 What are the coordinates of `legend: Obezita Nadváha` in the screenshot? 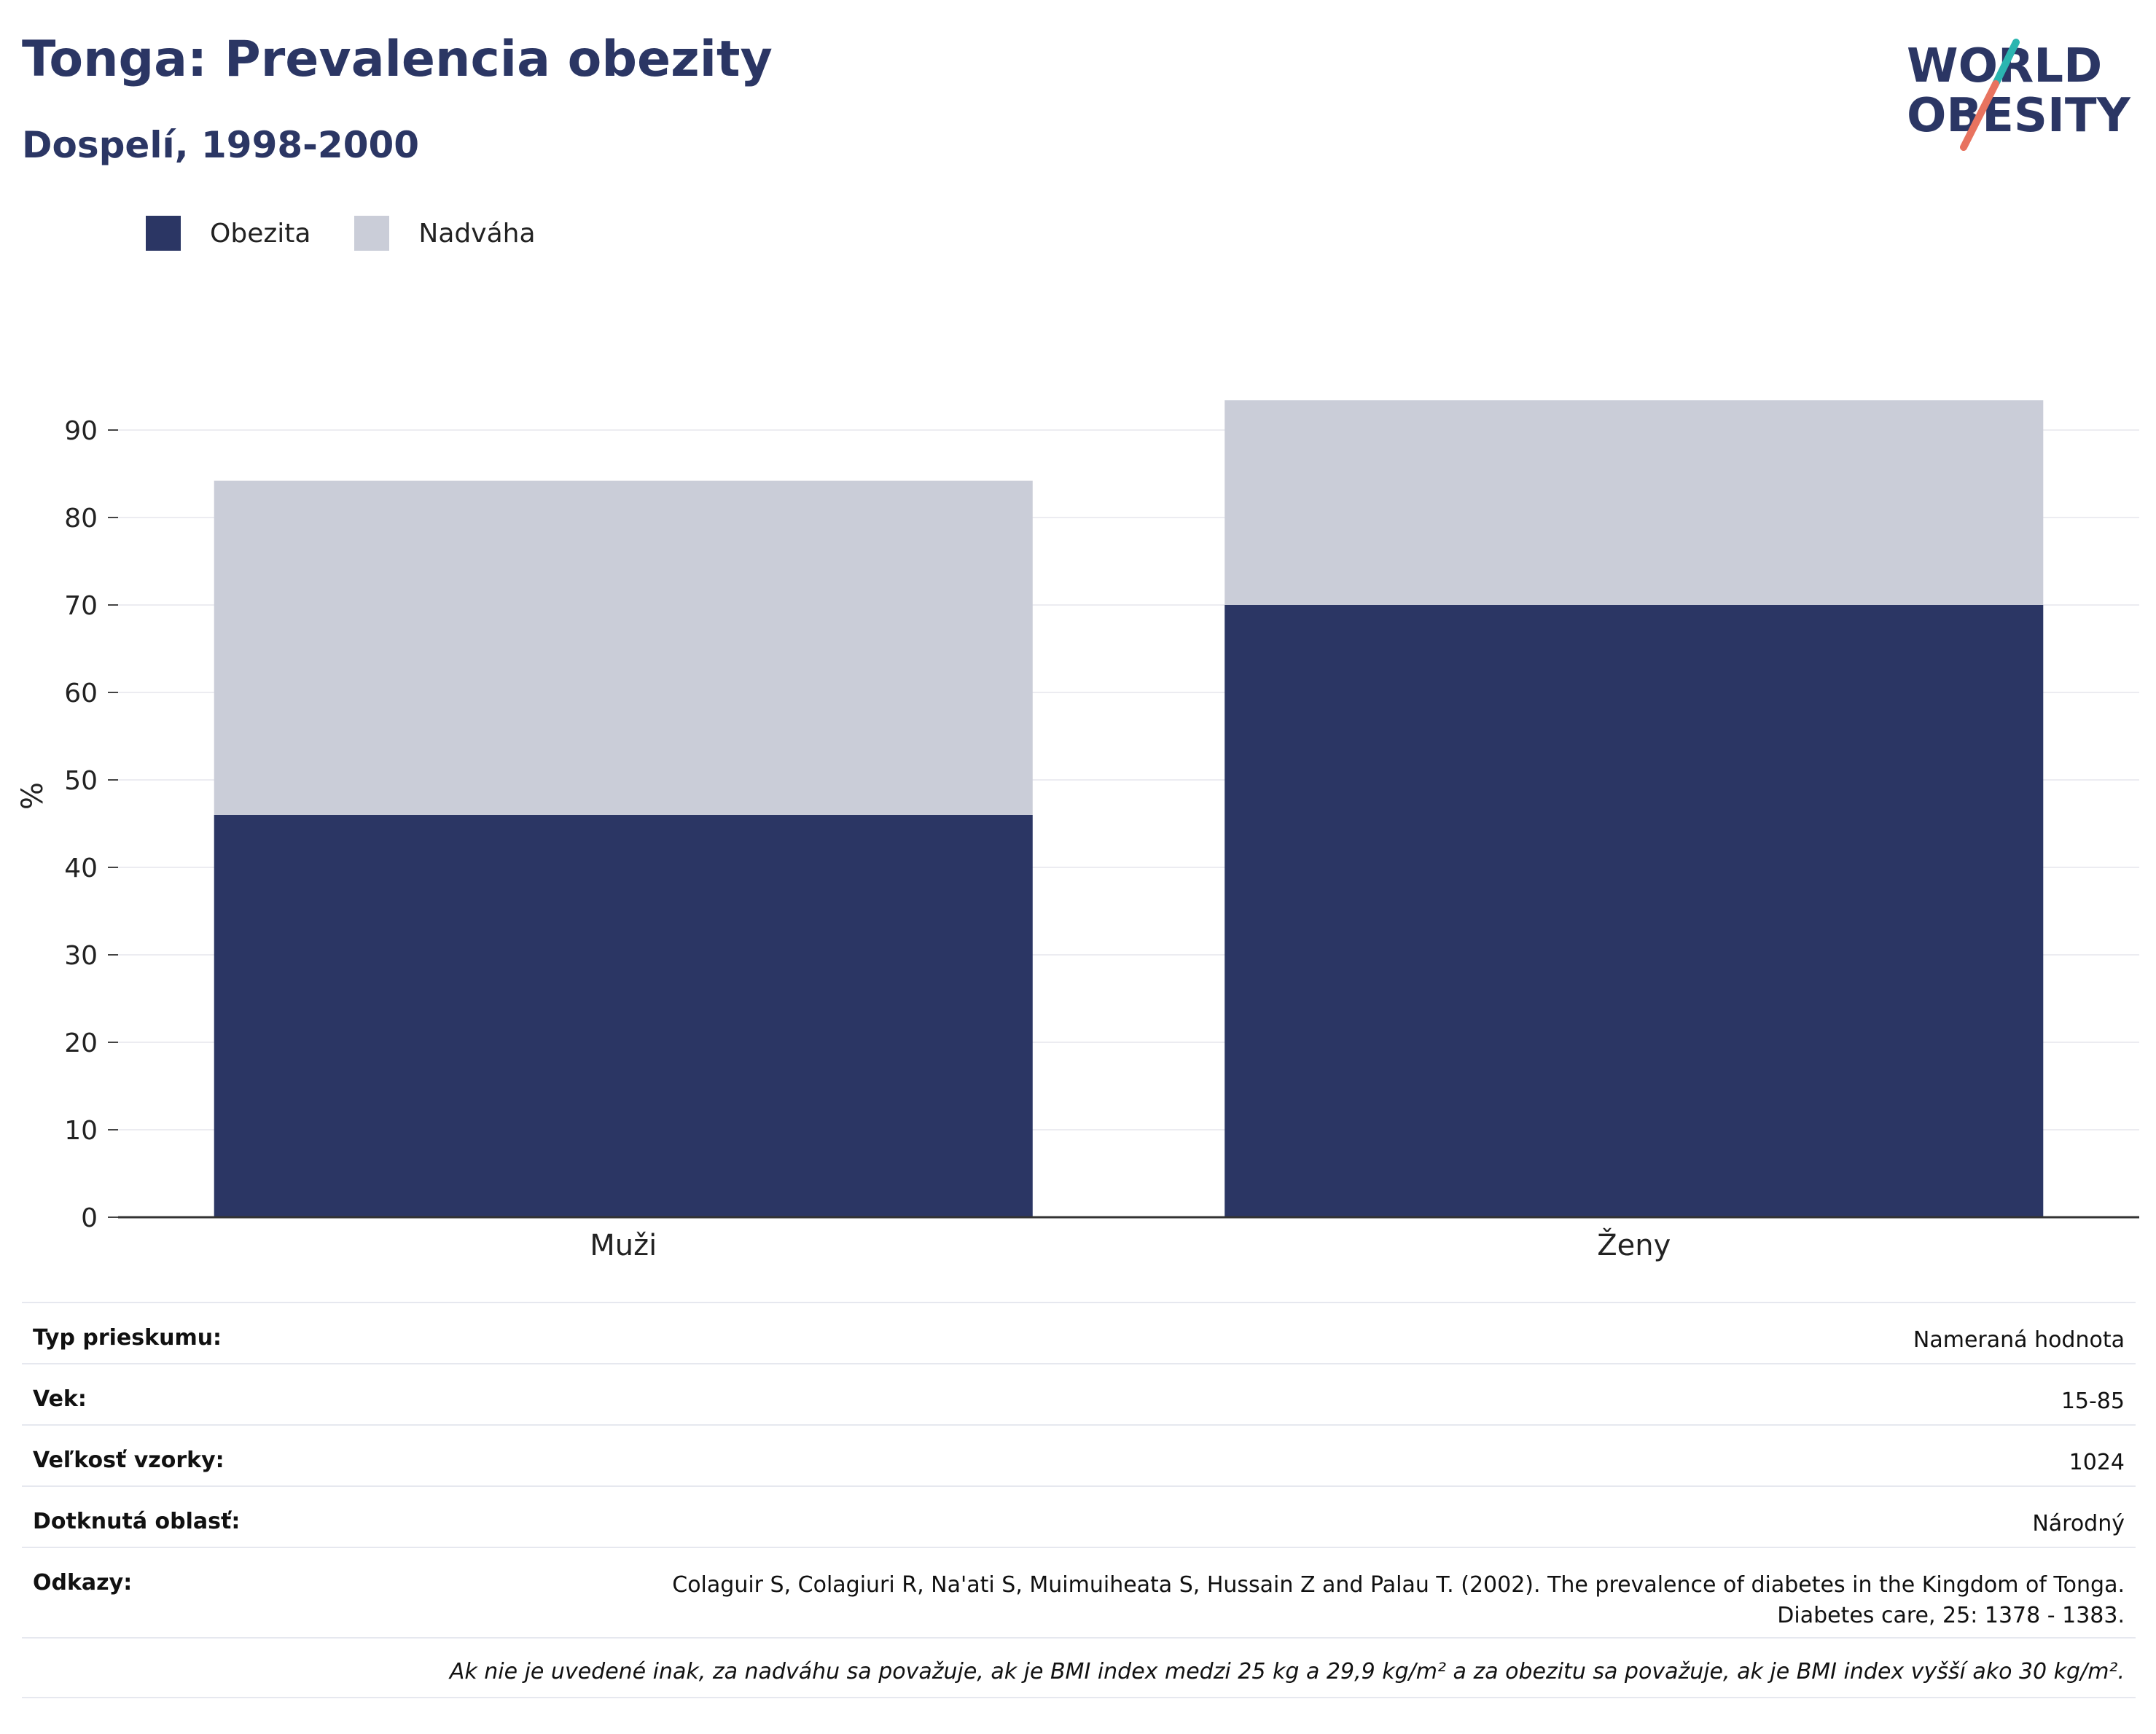 It's located at (363, 234).